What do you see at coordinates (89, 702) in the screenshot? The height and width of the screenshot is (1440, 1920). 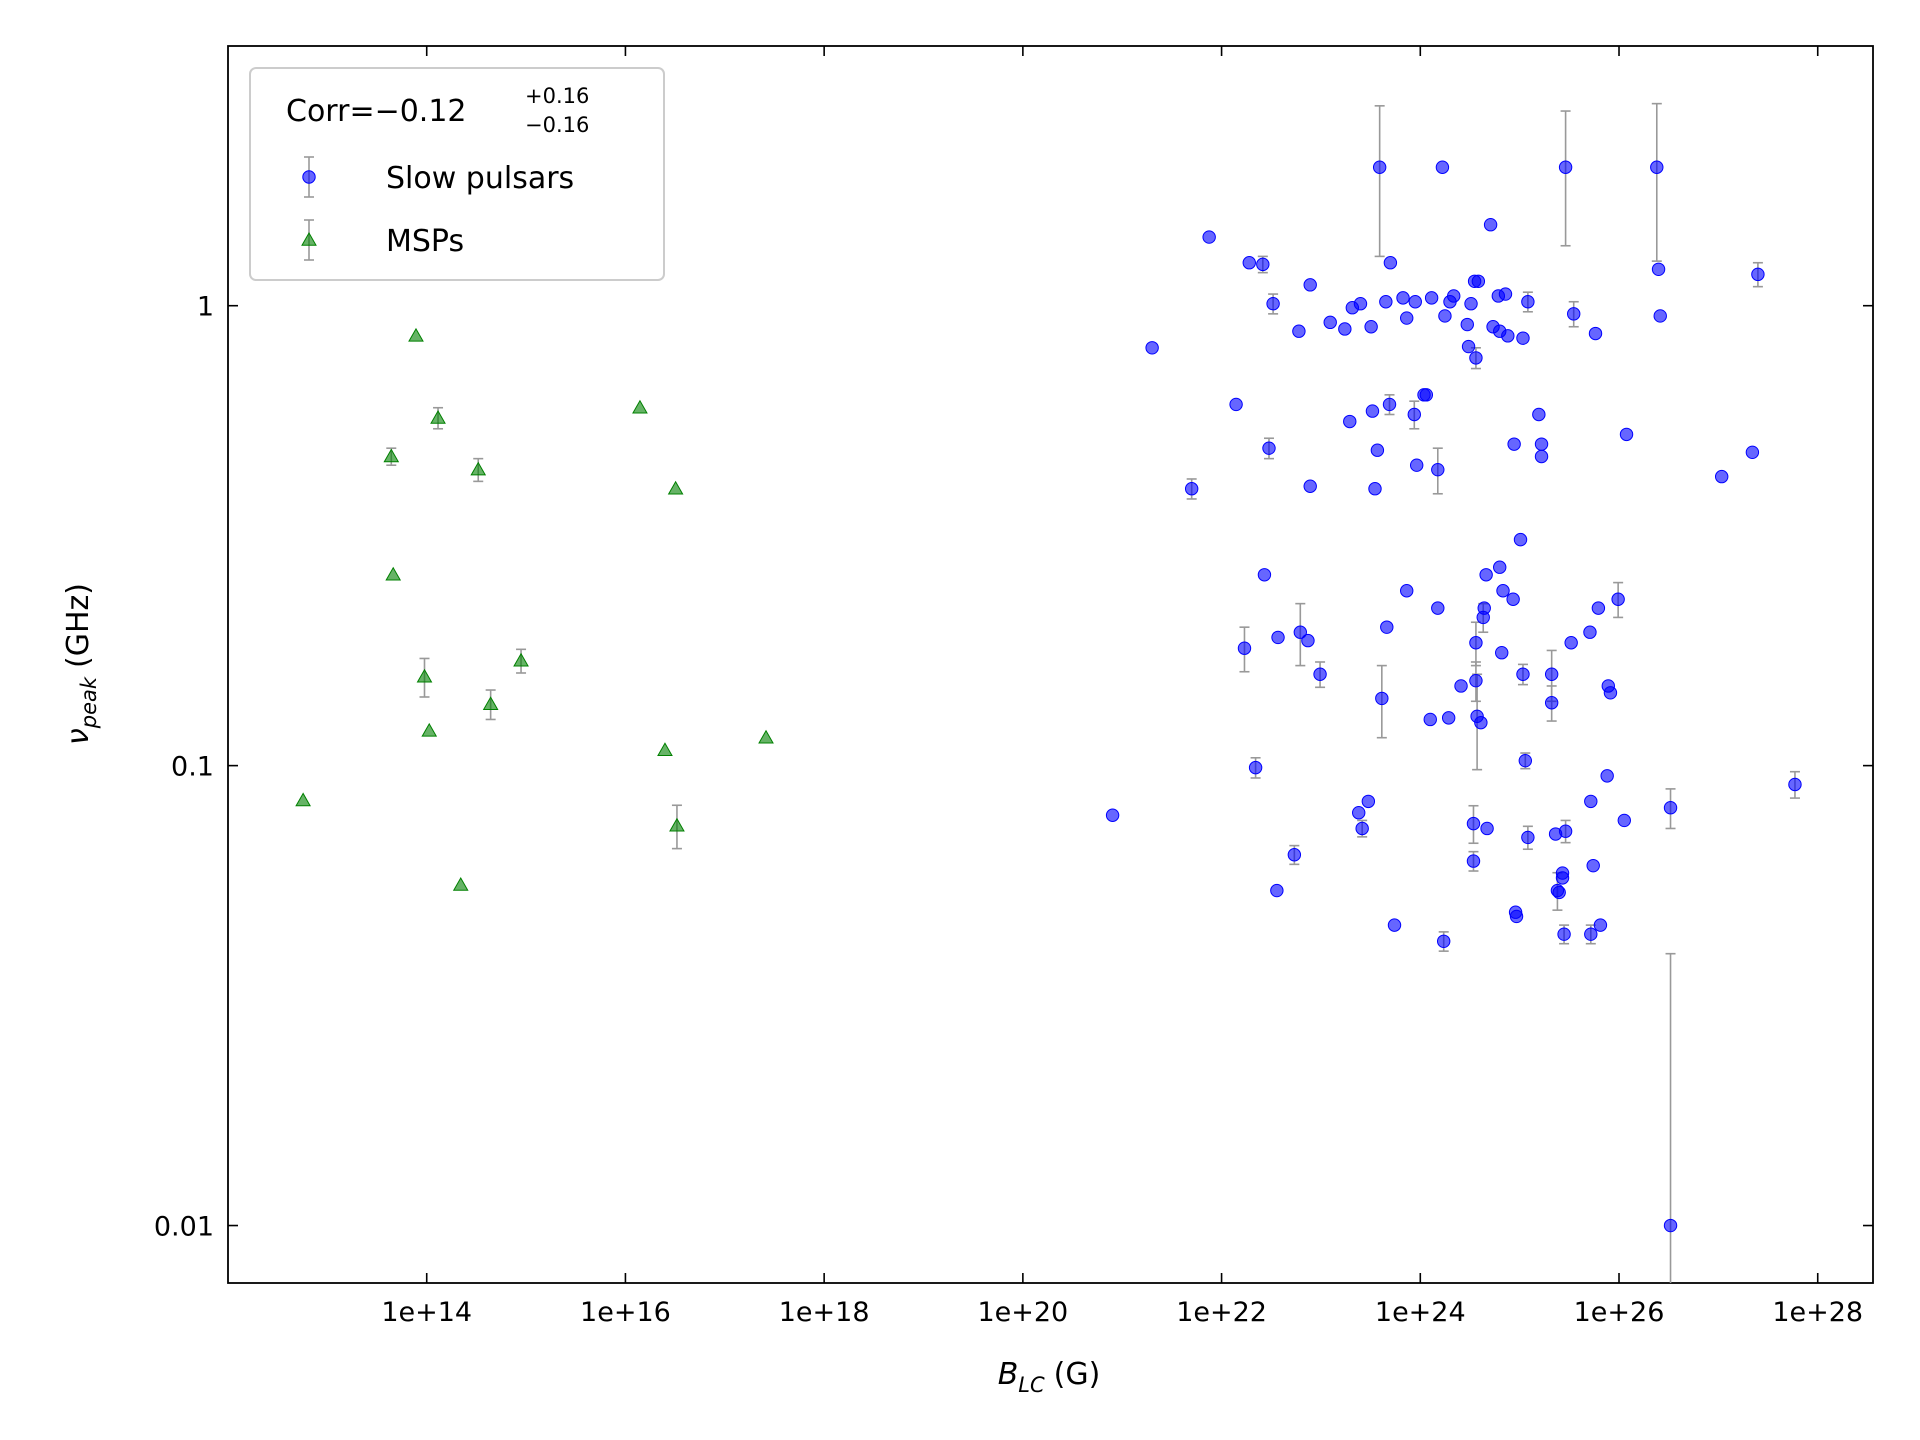 I see `y-label-subscript: peak` at bounding box center [89, 702].